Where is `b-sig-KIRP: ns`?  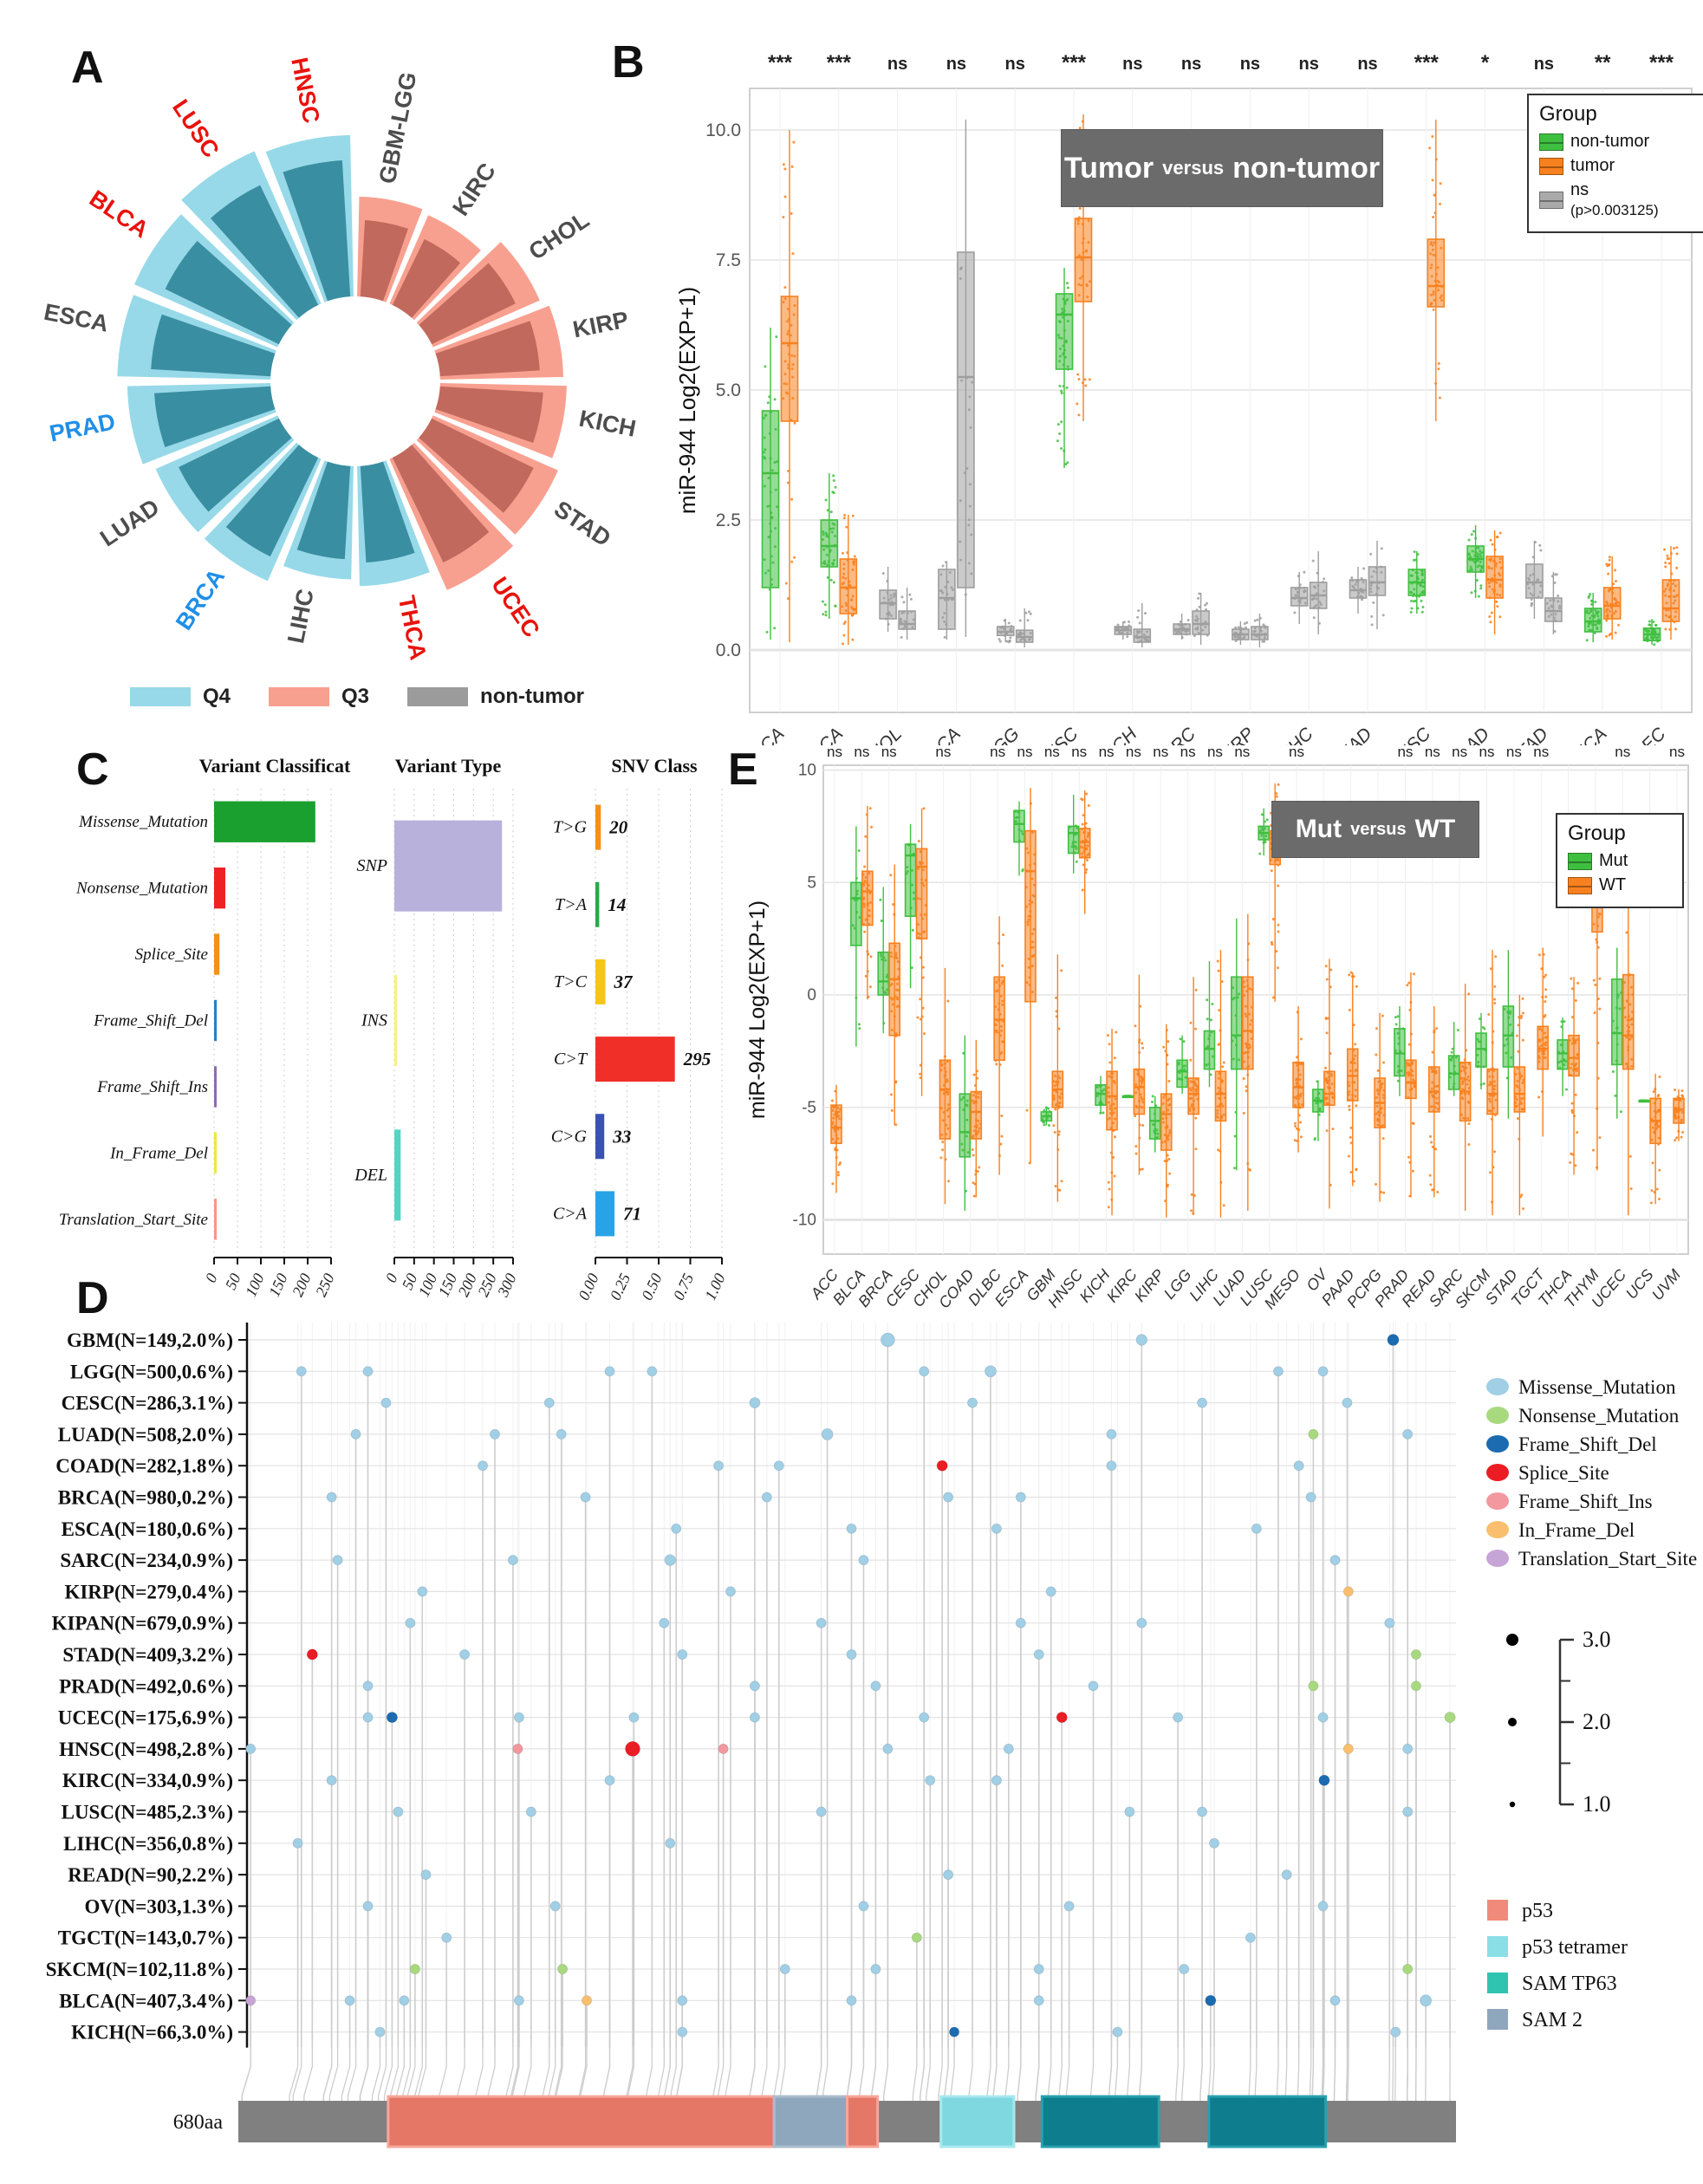 b-sig-KIRP: ns is located at coordinates (1250, 64).